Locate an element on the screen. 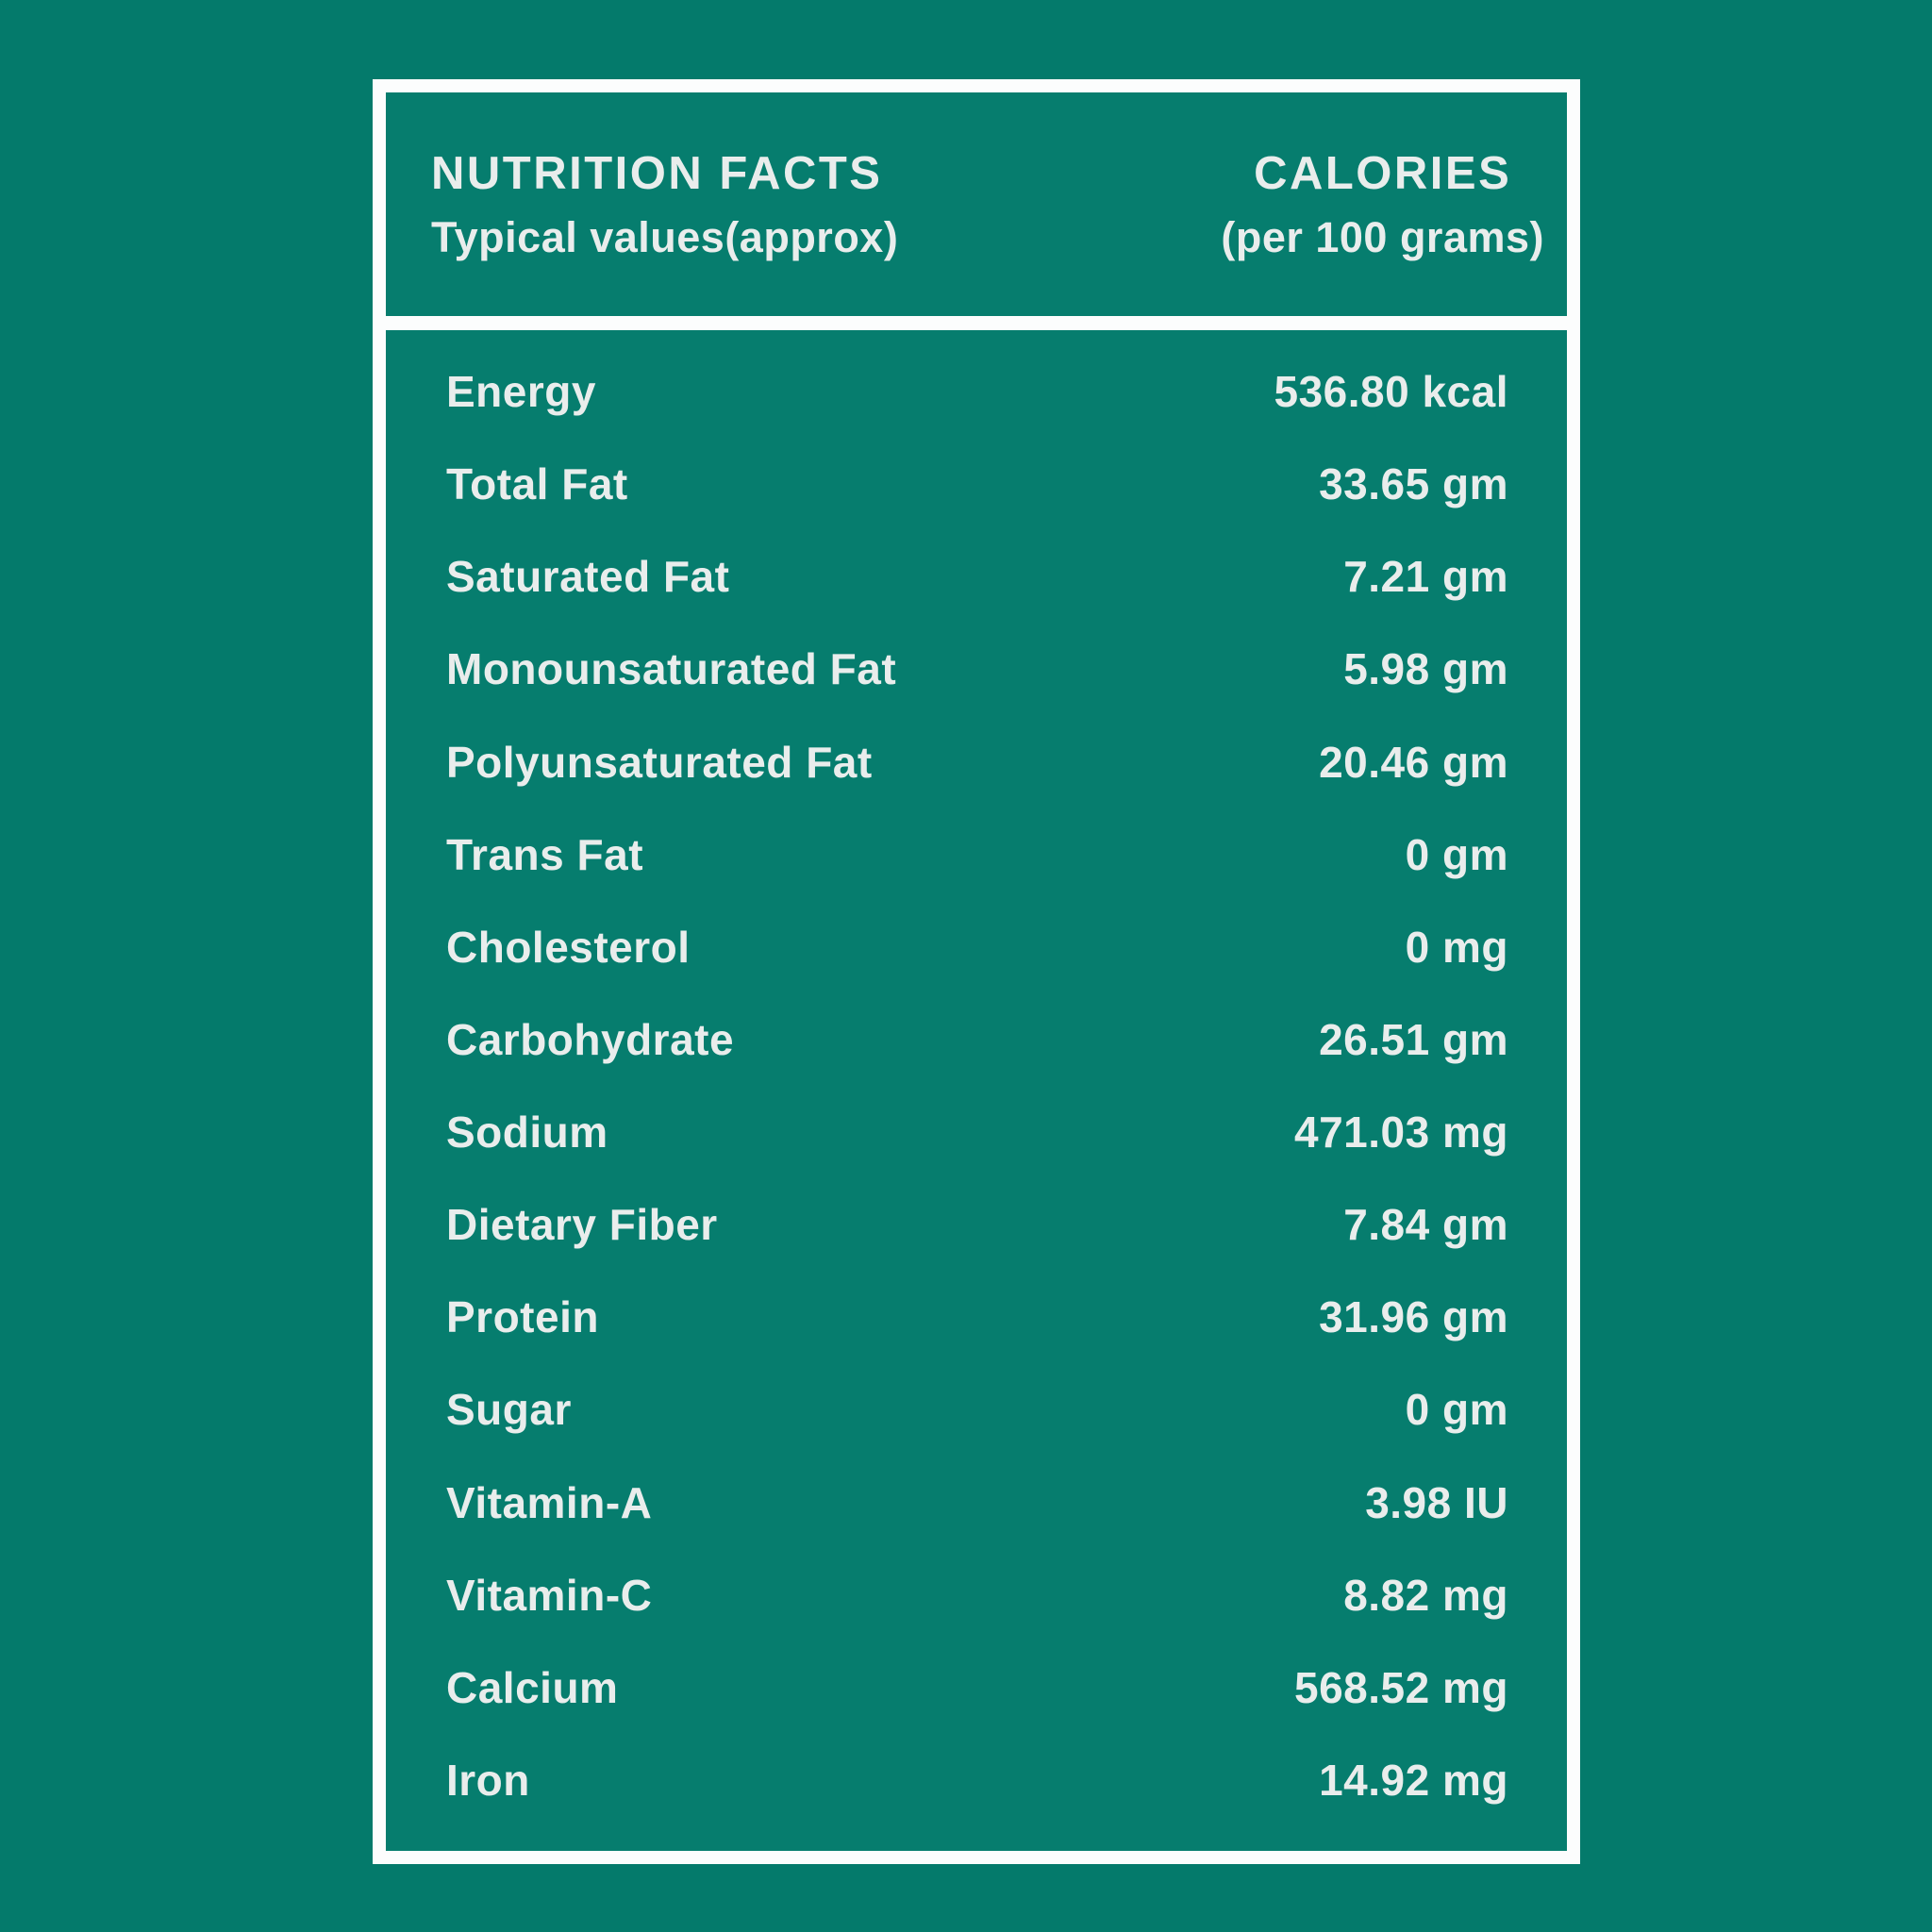  row-label: Sugar is located at coordinates (509, 1410).